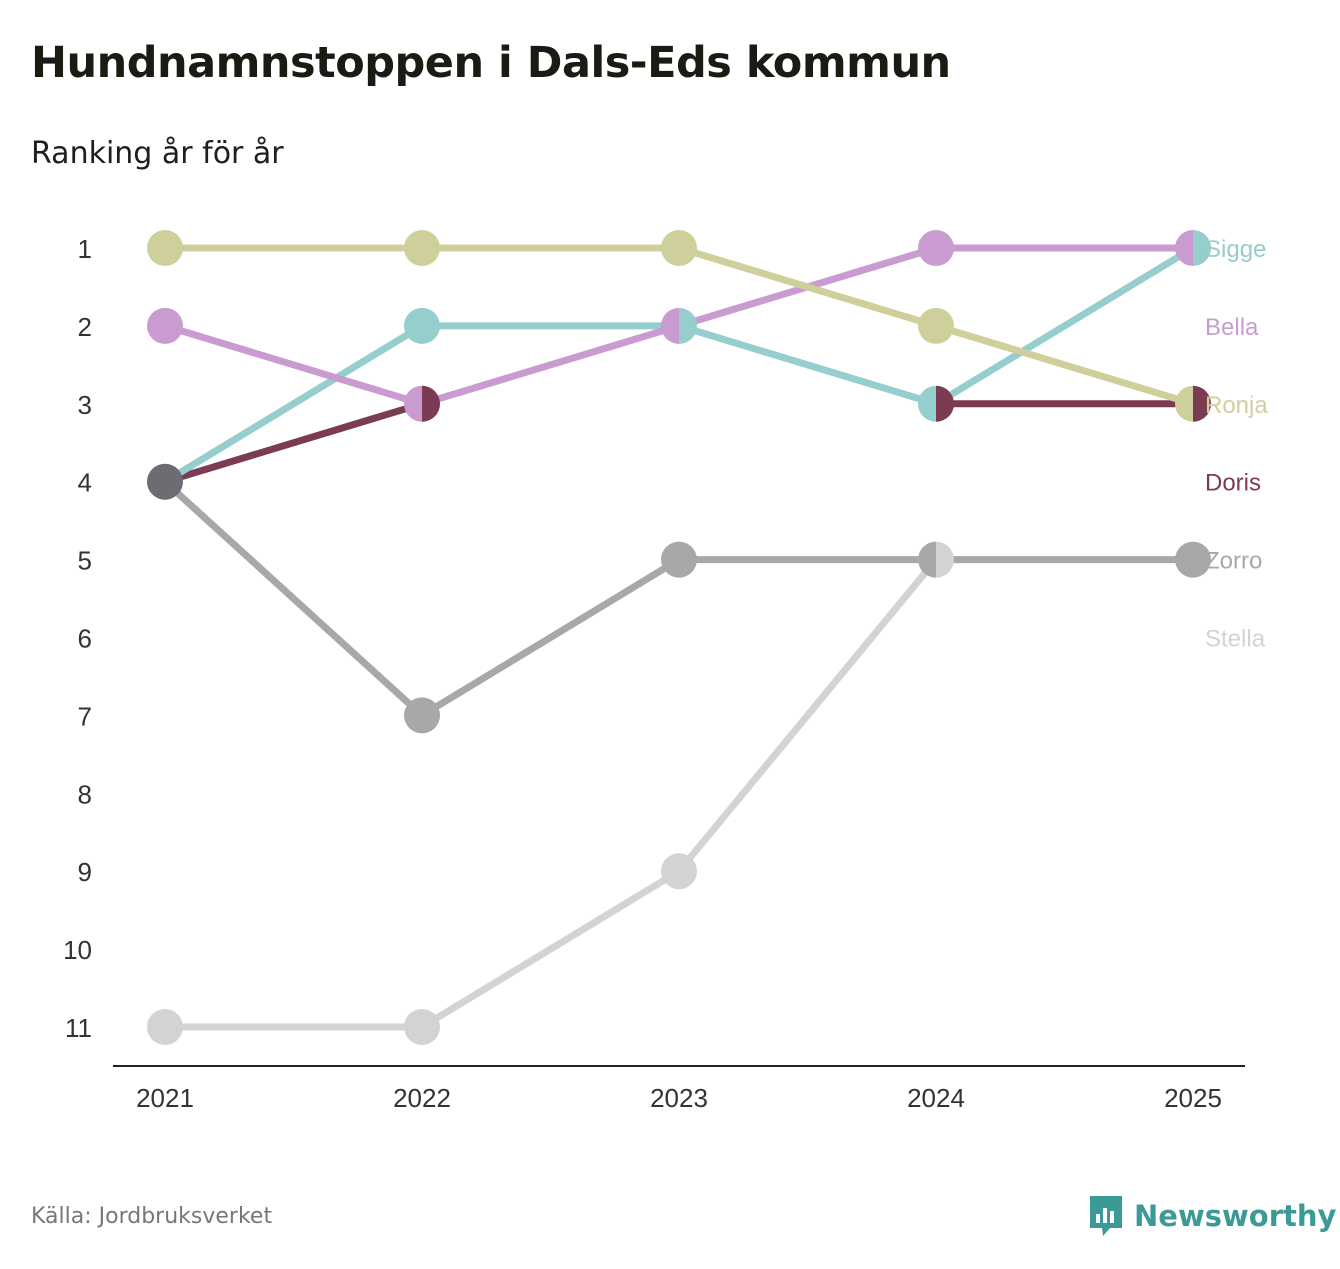 This screenshot has width=1340, height=1269. I want to click on y-tick-label-7: 7, so click(85, 716).